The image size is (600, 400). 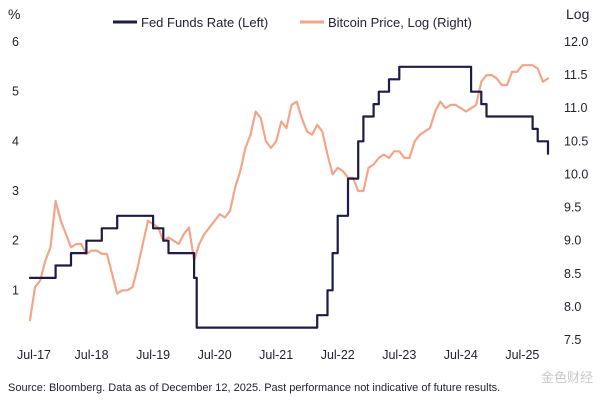 I want to click on x-tick-label: Jul-19, so click(x=153, y=355).